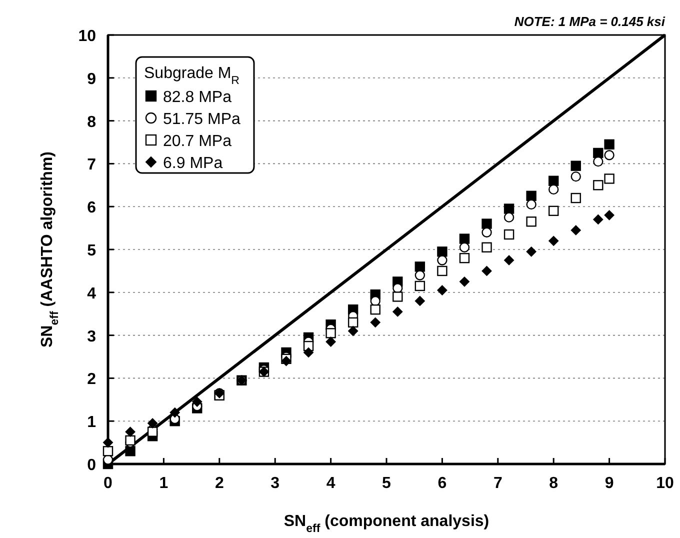  What do you see at coordinates (219, 483) in the screenshot?
I see `x-tick-label: 2` at bounding box center [219, 483].